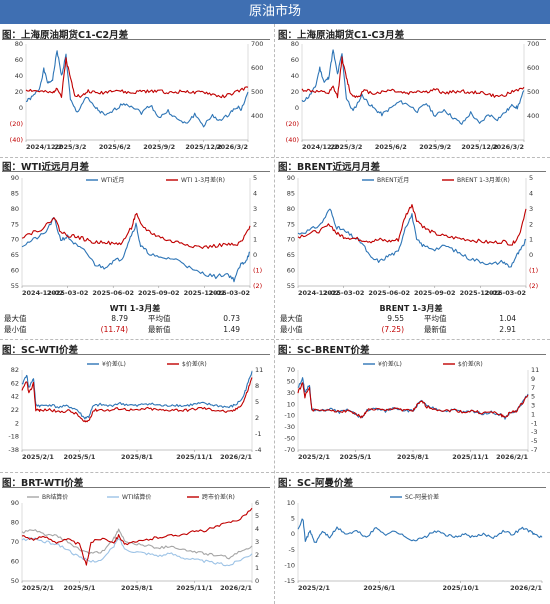 The width and height of the screenshot is (550, 604). I want to click on y-tick-label: -70, so click(289, 450).